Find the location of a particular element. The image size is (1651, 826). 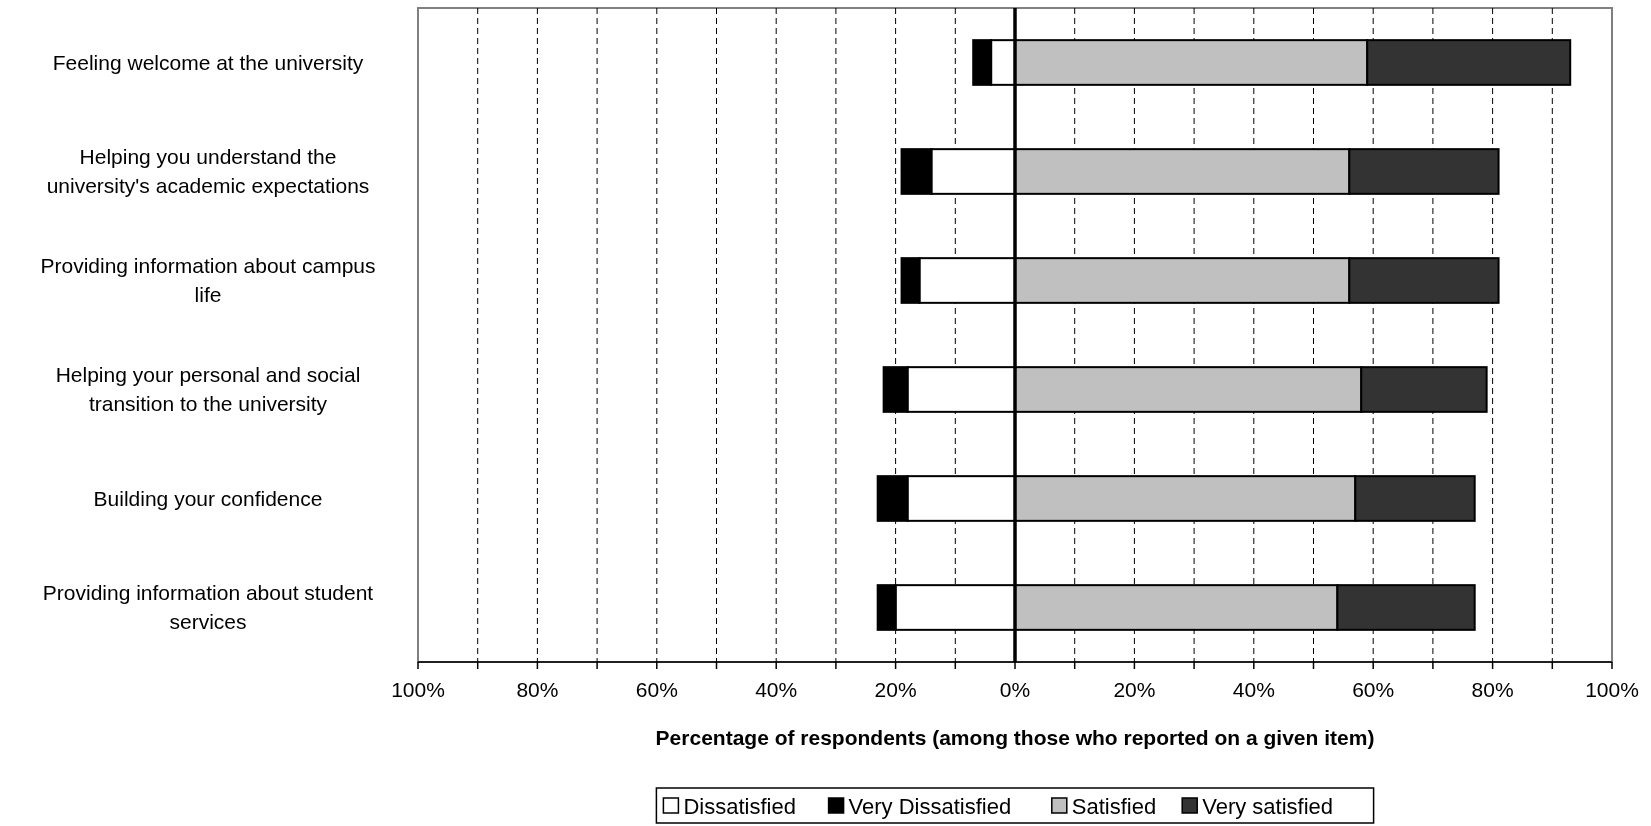

y-tick-label: Providing information about student services is located at coordinates (208, 607).